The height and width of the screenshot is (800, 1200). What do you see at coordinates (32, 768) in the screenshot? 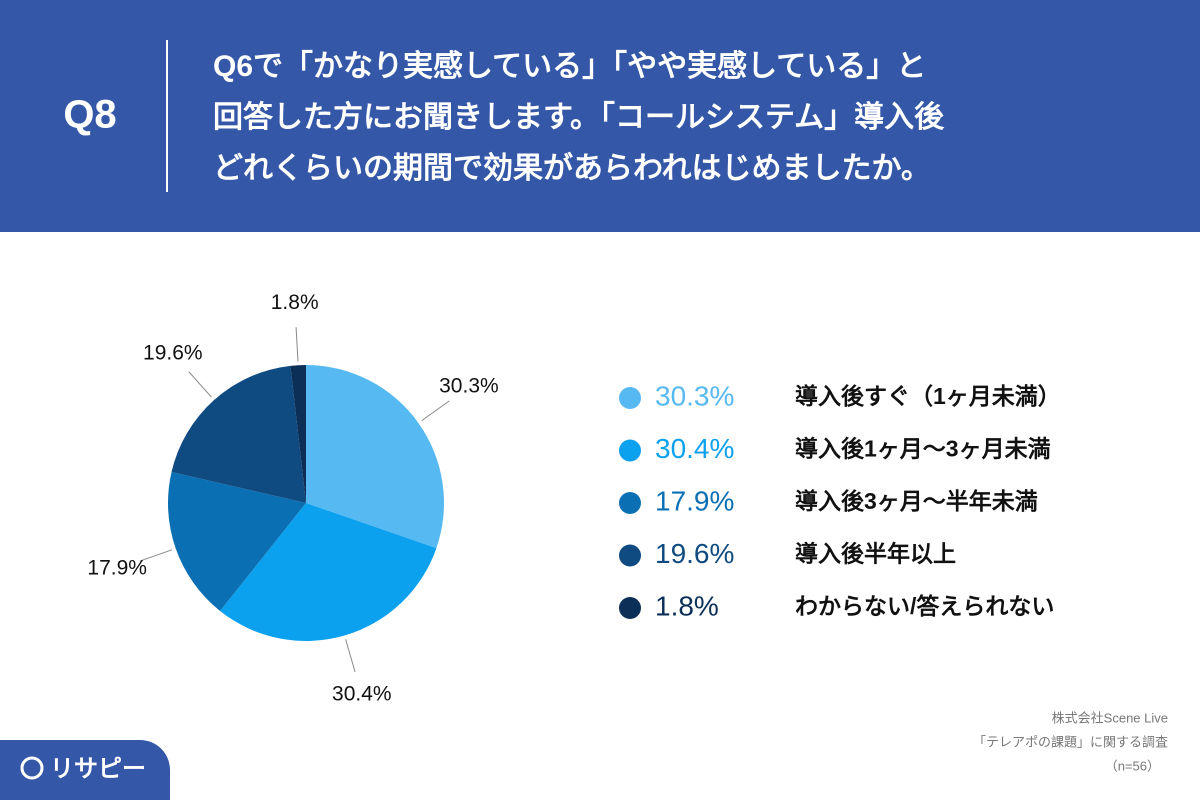
I see `logo-icon` at bounding box center [32, 768].